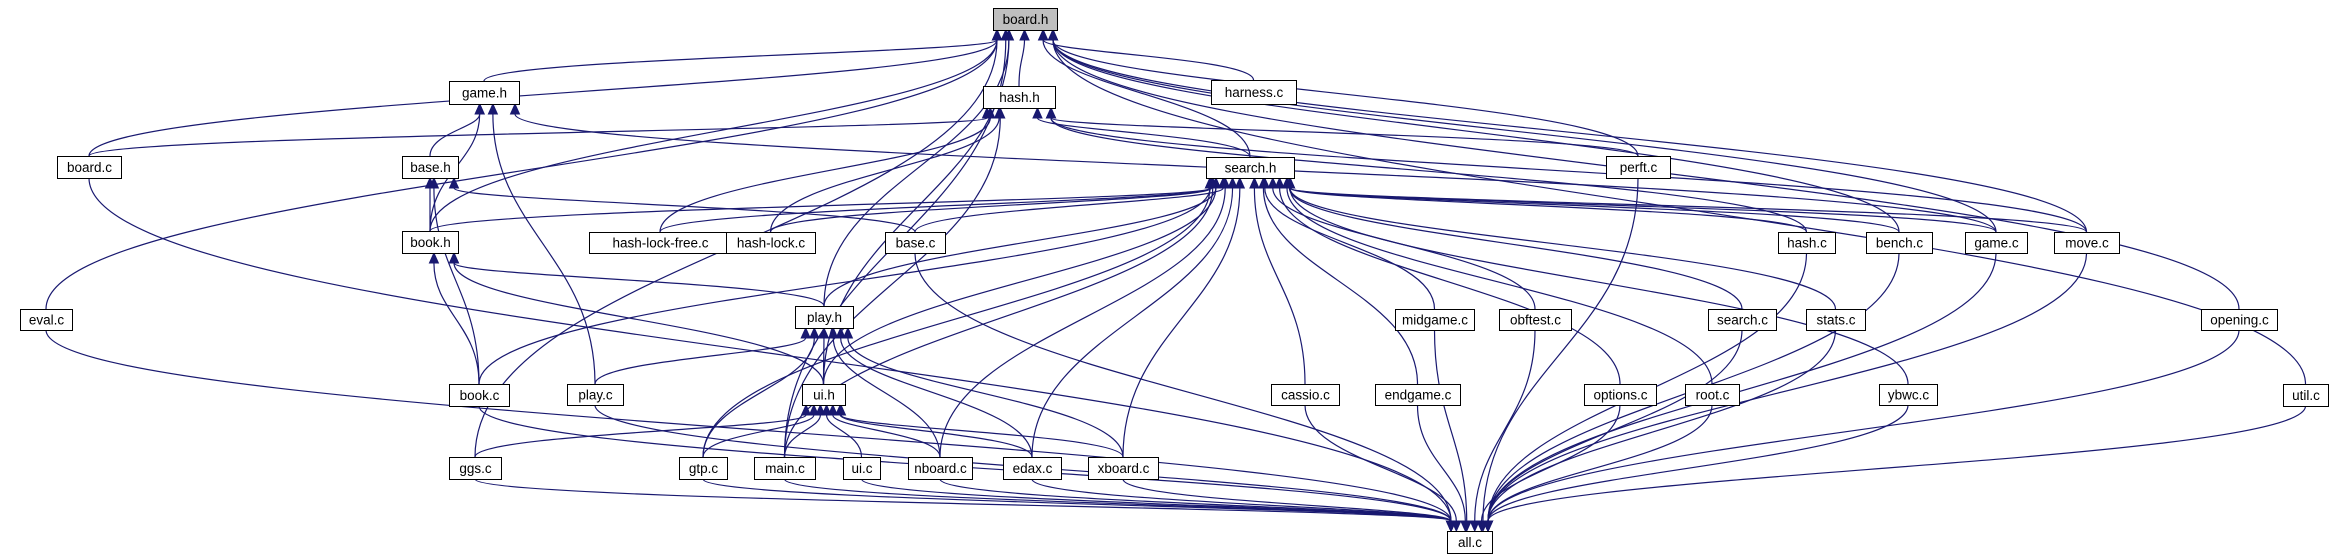 The image size is (2334, 560). What do you see at coordinates (430, 242) in the screenshot?
I see `node-book-h: book.h` at bounding box center [430, 242].